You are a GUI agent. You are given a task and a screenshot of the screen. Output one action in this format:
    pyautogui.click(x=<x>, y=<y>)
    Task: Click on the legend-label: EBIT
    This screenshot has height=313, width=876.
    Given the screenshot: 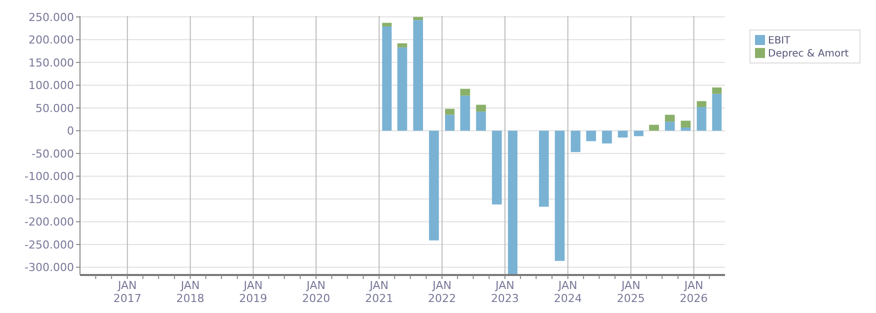 What is the action you would take?
    pyautogui.click(x=780, y=41)
    